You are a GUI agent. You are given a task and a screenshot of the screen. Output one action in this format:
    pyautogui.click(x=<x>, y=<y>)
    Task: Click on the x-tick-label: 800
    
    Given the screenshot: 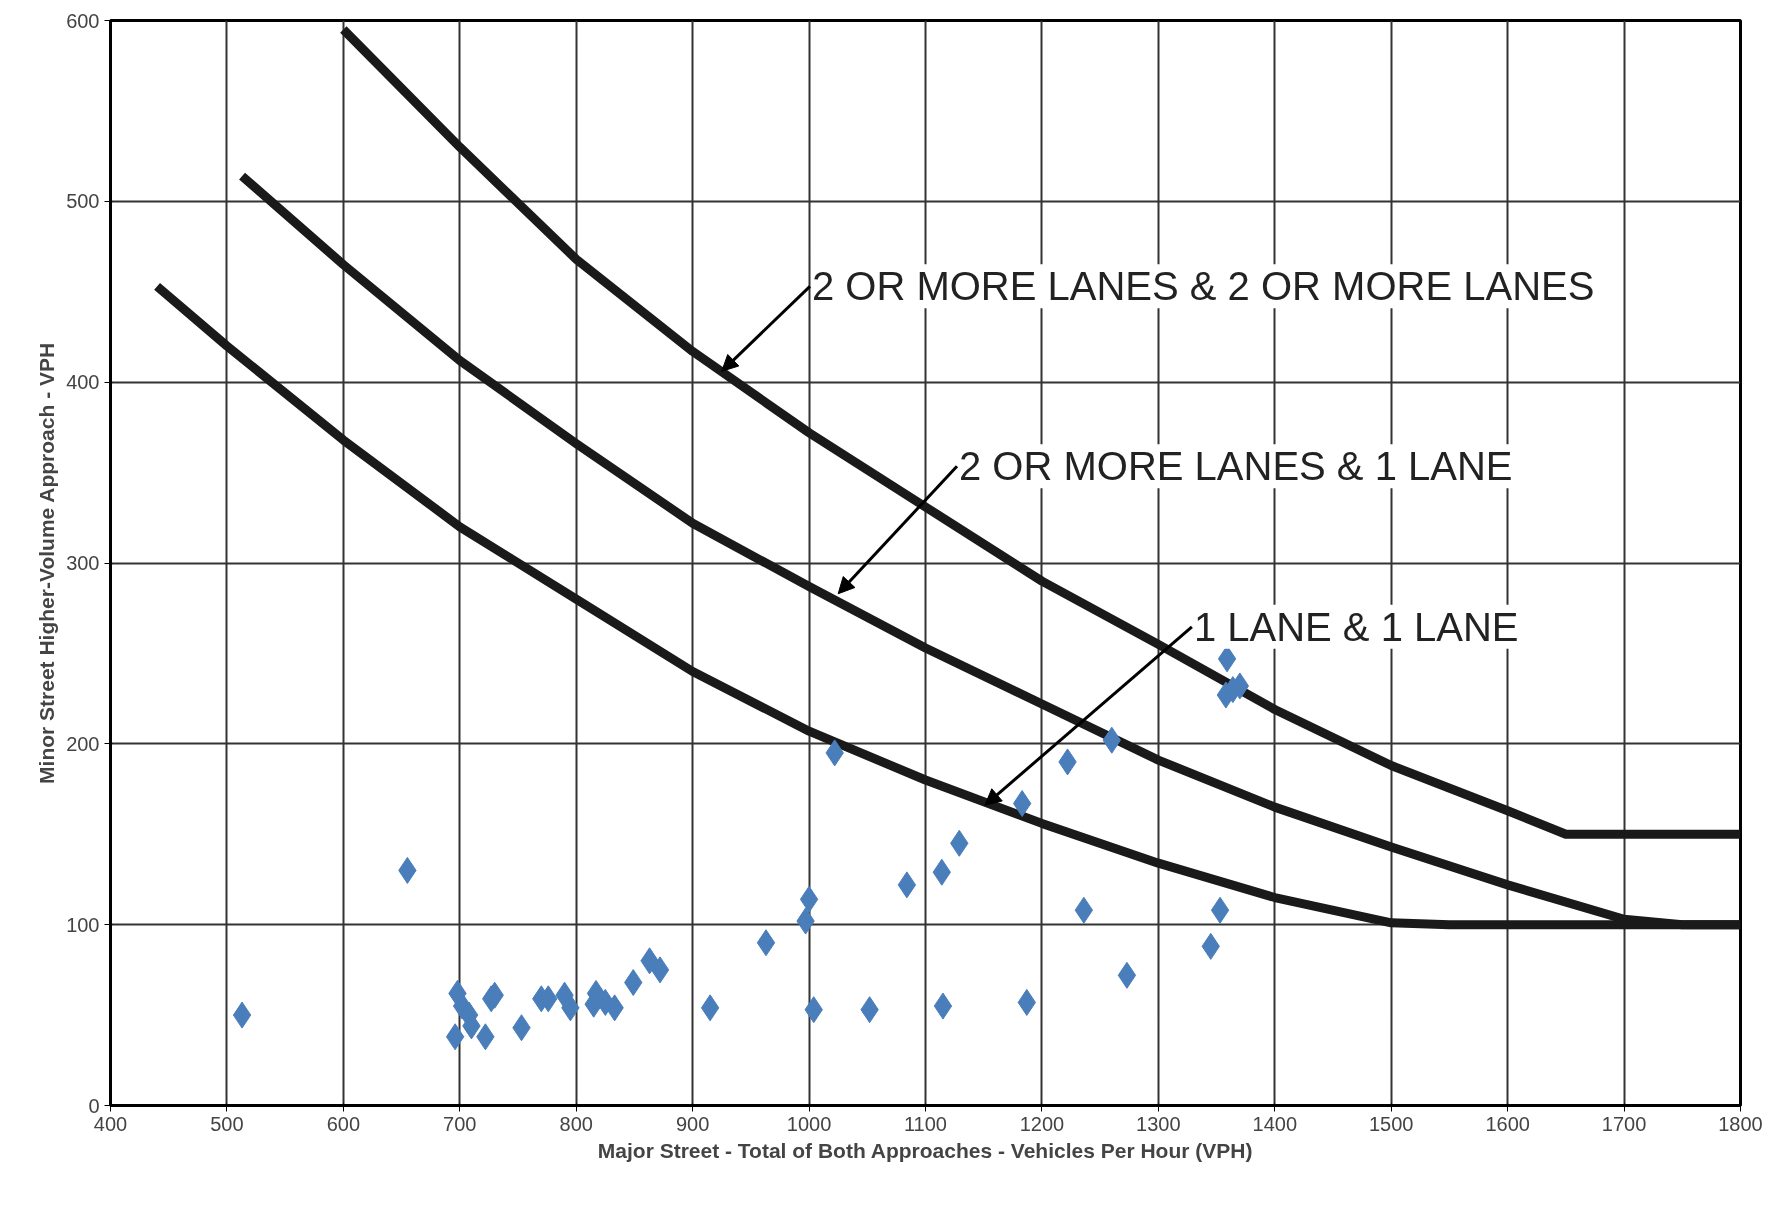 What is the action you would take?
    pyautogui.click(x=576, y=1123)
    